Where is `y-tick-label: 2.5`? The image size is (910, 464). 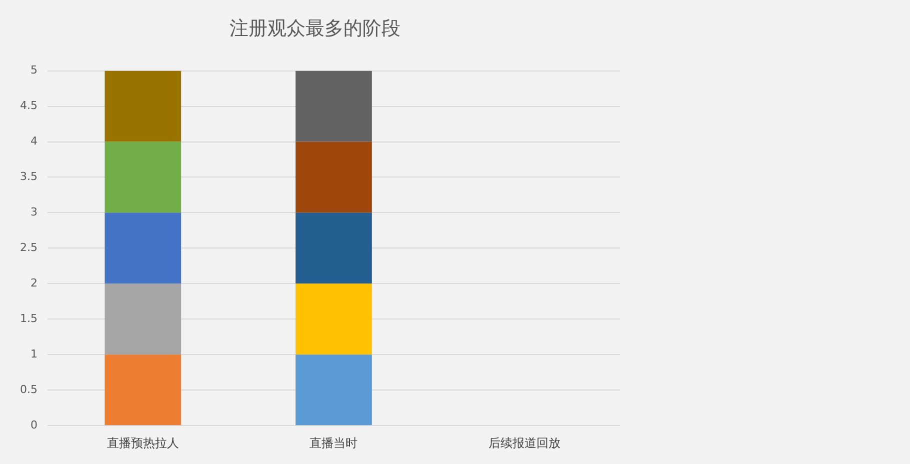
y-tick-label: 2.5 is located at coordinates (29, 247).